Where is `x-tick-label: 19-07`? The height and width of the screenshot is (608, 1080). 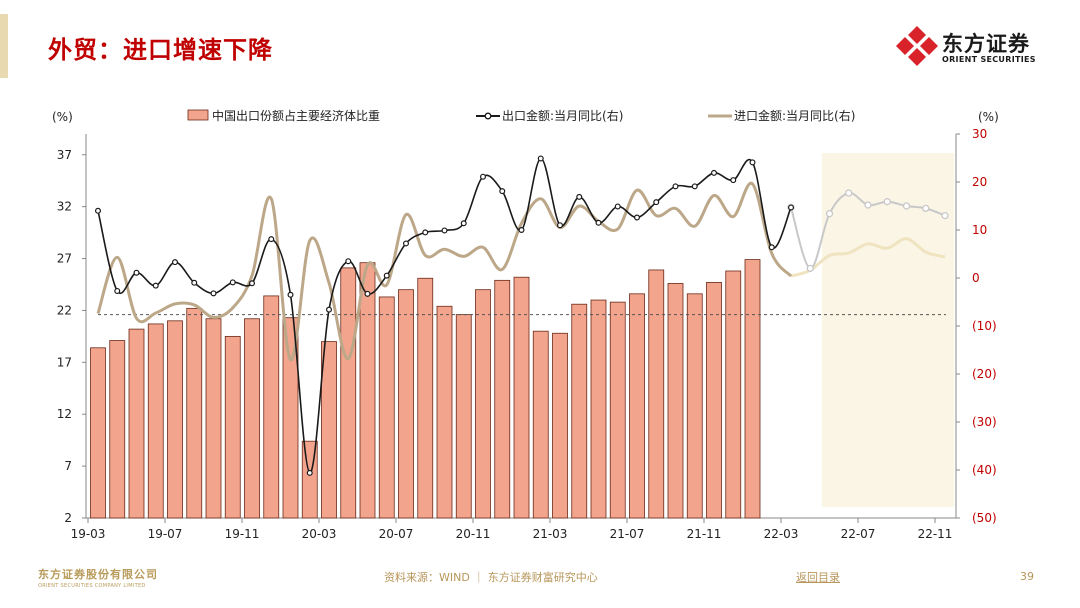
x-tick-label: 19-07 is located at coordinates (165, 534).